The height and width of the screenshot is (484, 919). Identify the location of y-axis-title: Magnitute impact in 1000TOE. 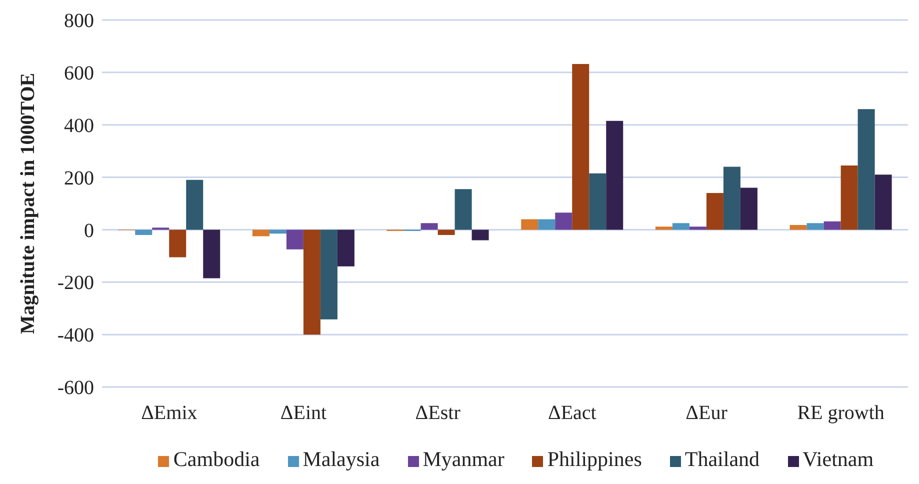
(28, 203).